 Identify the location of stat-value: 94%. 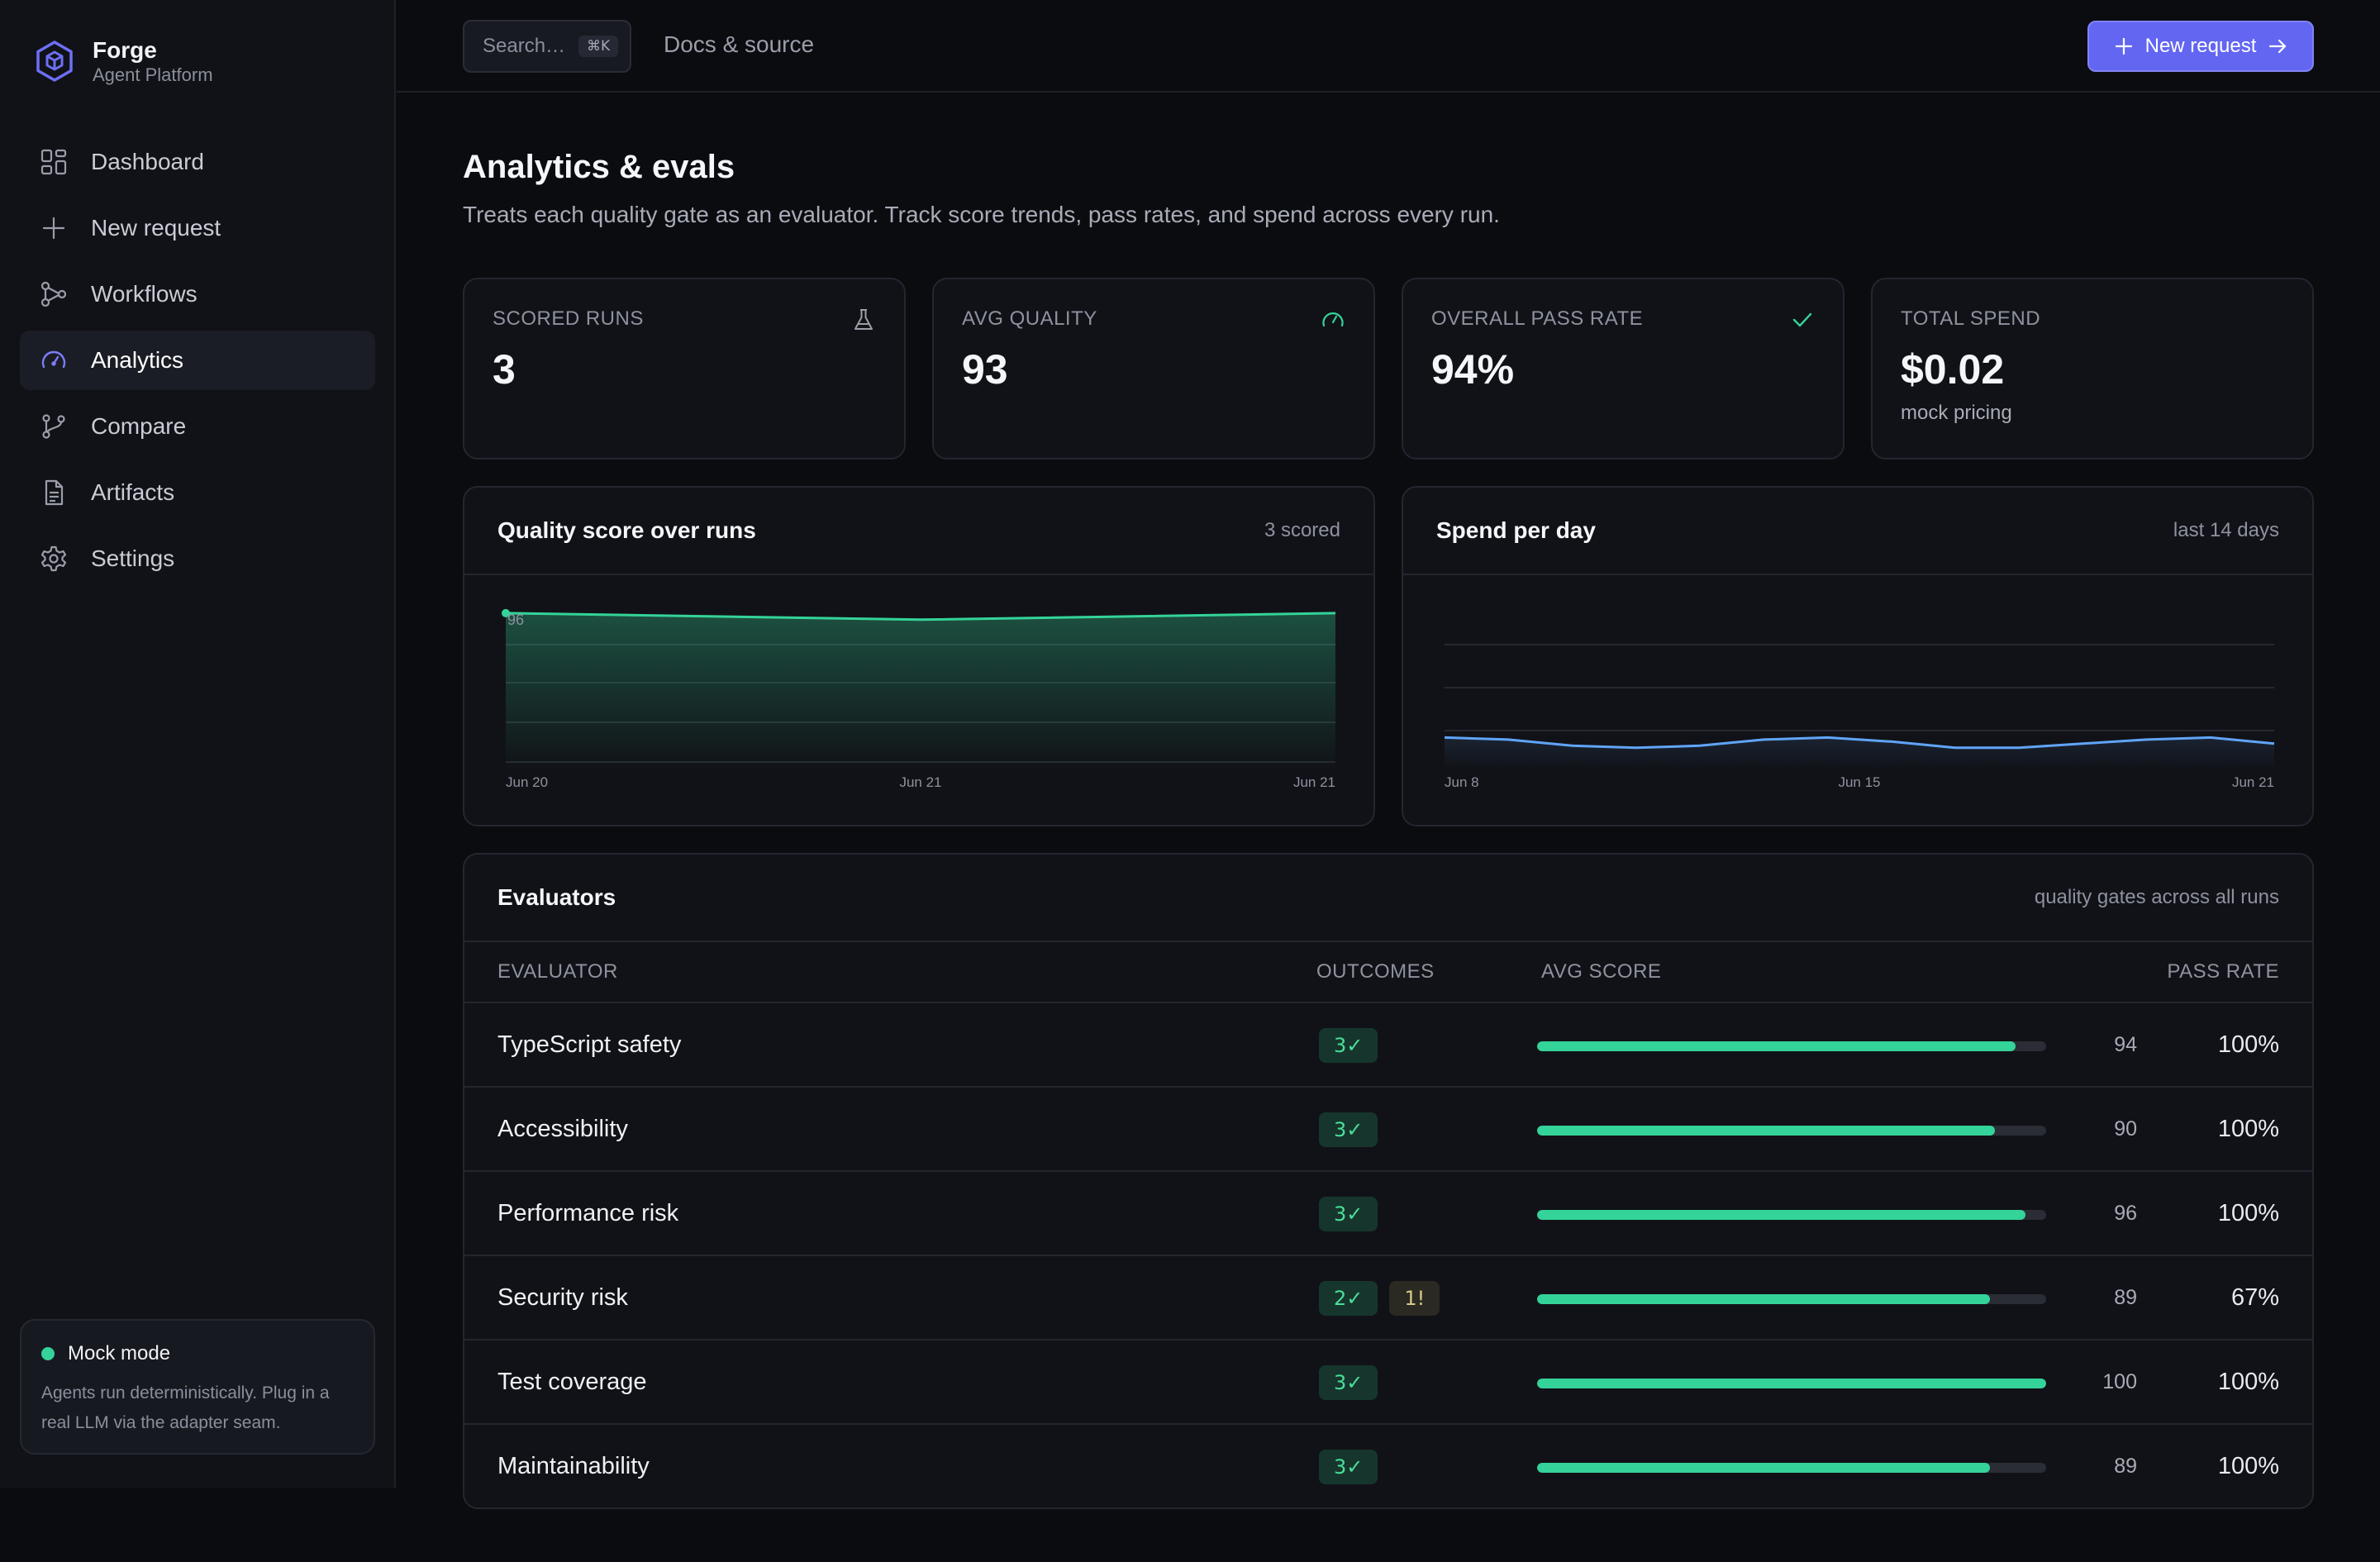
(1473, 369).